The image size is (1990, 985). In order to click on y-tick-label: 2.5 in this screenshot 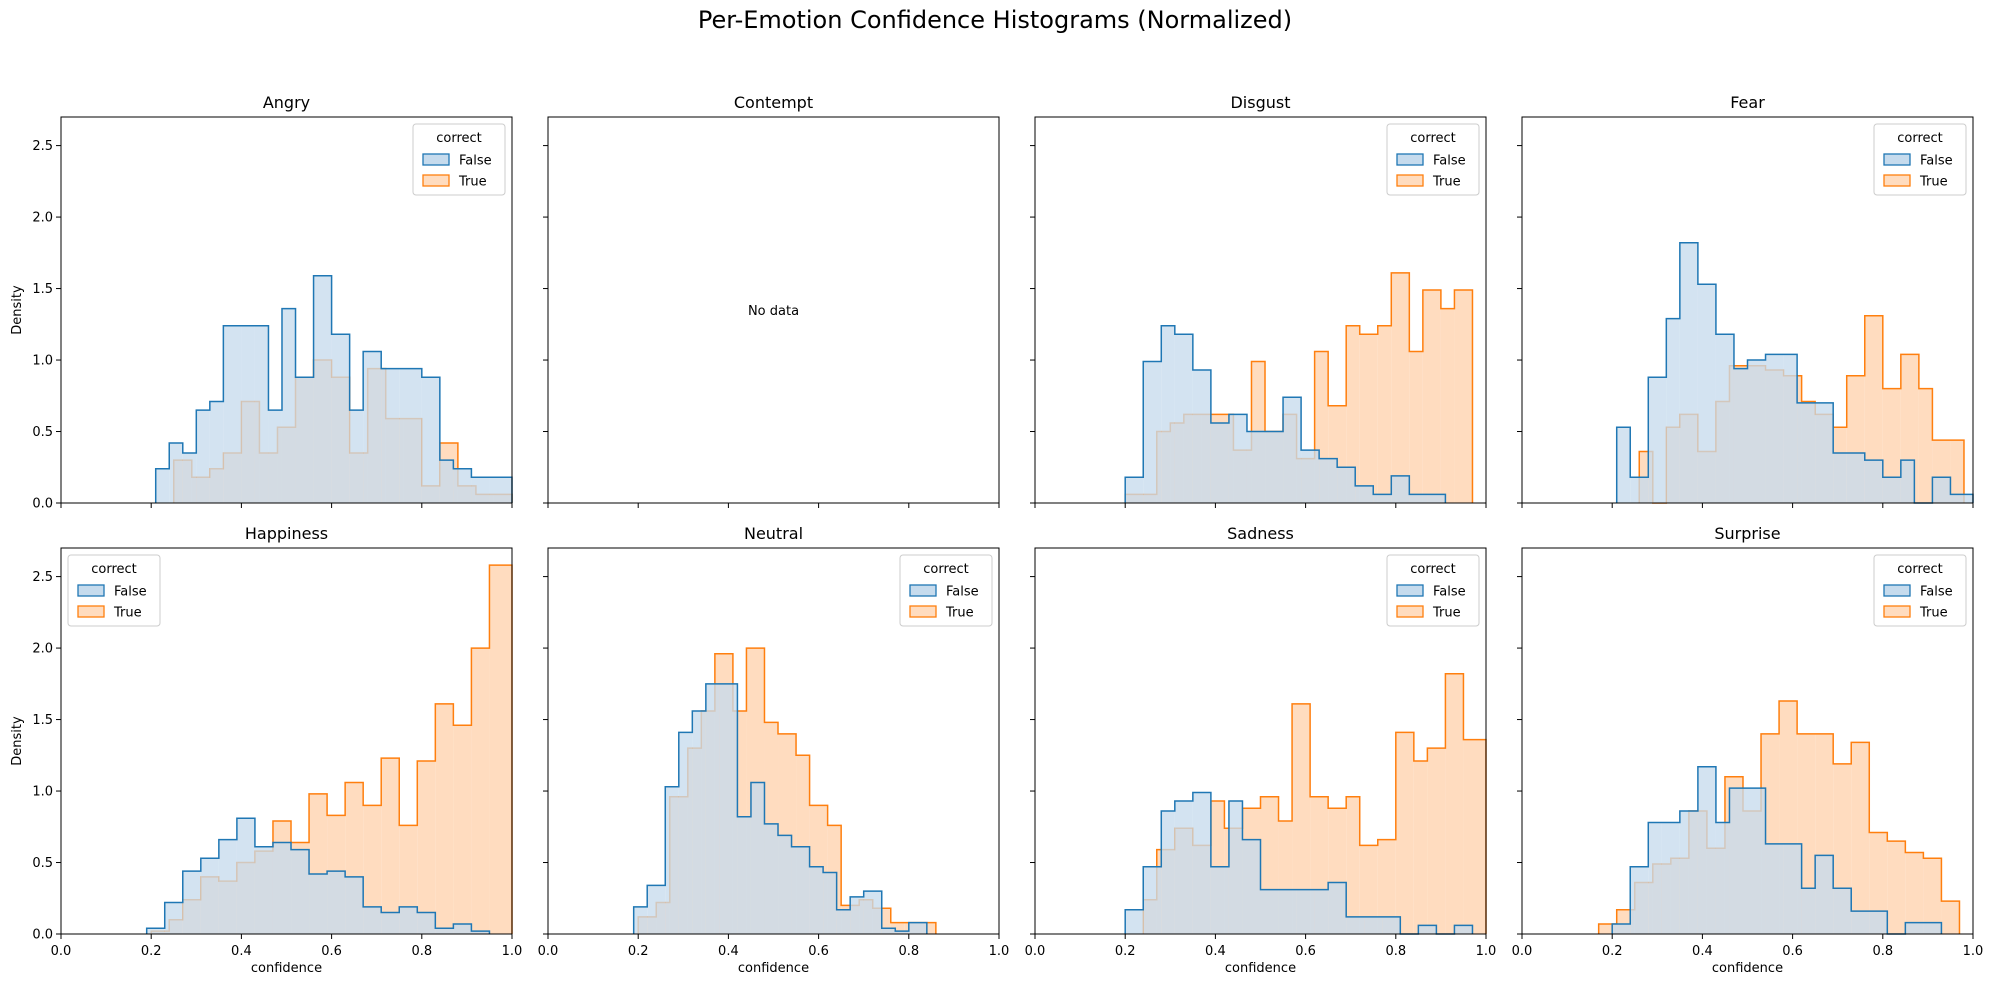, I will do `click(42, 577)`.